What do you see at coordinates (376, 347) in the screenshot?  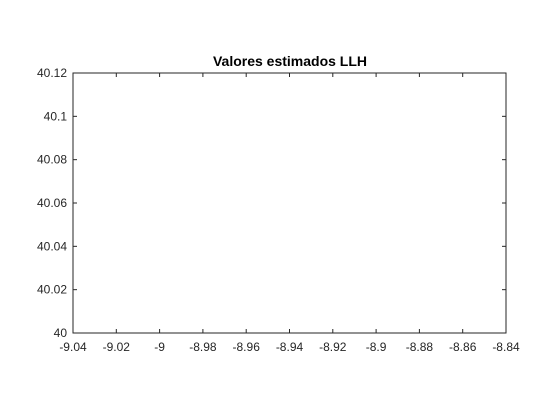 I see `x-tick-label: -8.9` at bounding box center [376, 347].